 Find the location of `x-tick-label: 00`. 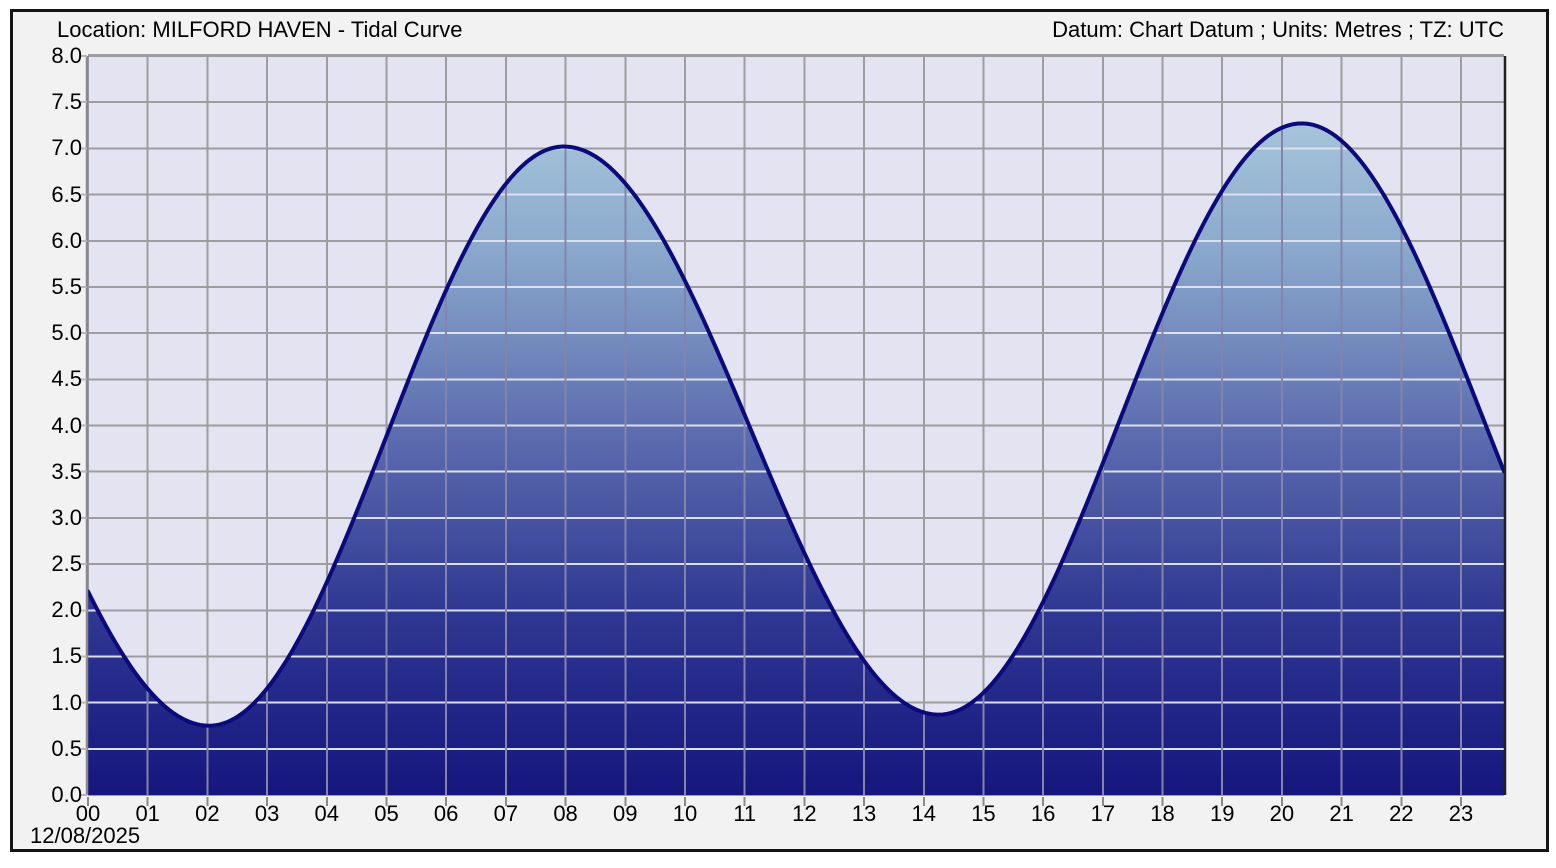

x-tick-label: 00 is located at coordinates (88, 813).